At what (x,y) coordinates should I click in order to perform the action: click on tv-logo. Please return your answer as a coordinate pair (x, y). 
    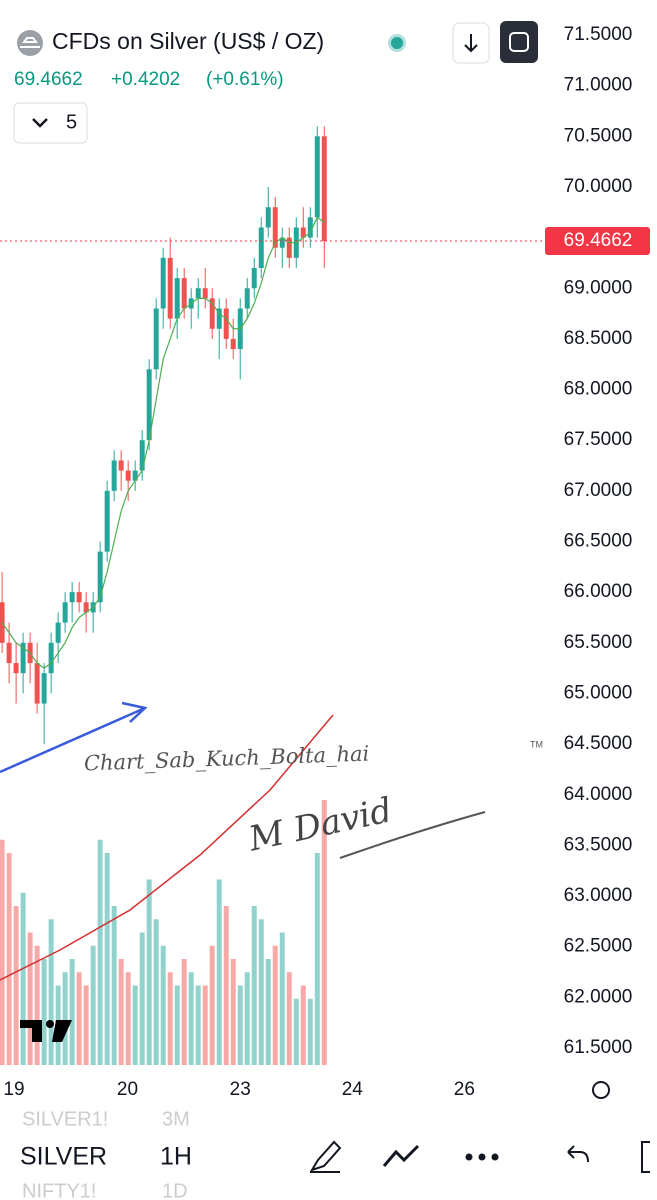
    Looking at the image, I should click on (46, 1031).